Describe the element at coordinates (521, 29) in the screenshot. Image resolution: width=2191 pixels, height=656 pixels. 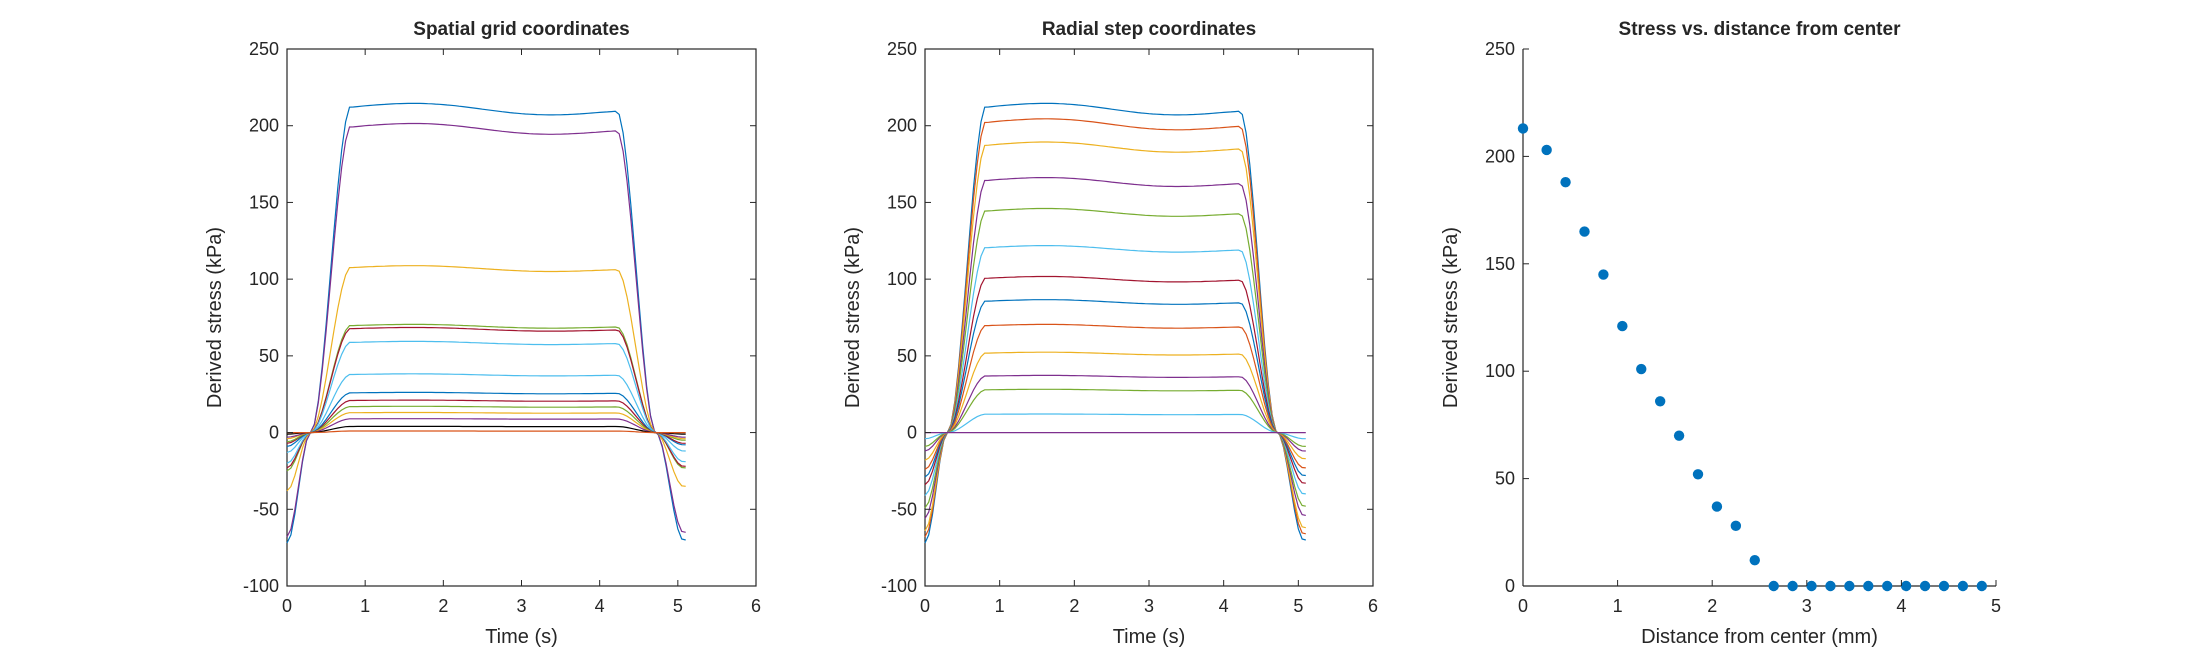
I see `chart-title: Spatial grid coordinates` at that location.